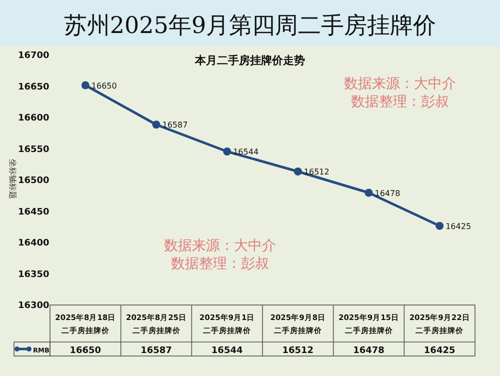 The image size is (500, 376). Describe the element at coordinates (34, 181) in the screenshot. I see `y-tick-label: 16500` at that location.